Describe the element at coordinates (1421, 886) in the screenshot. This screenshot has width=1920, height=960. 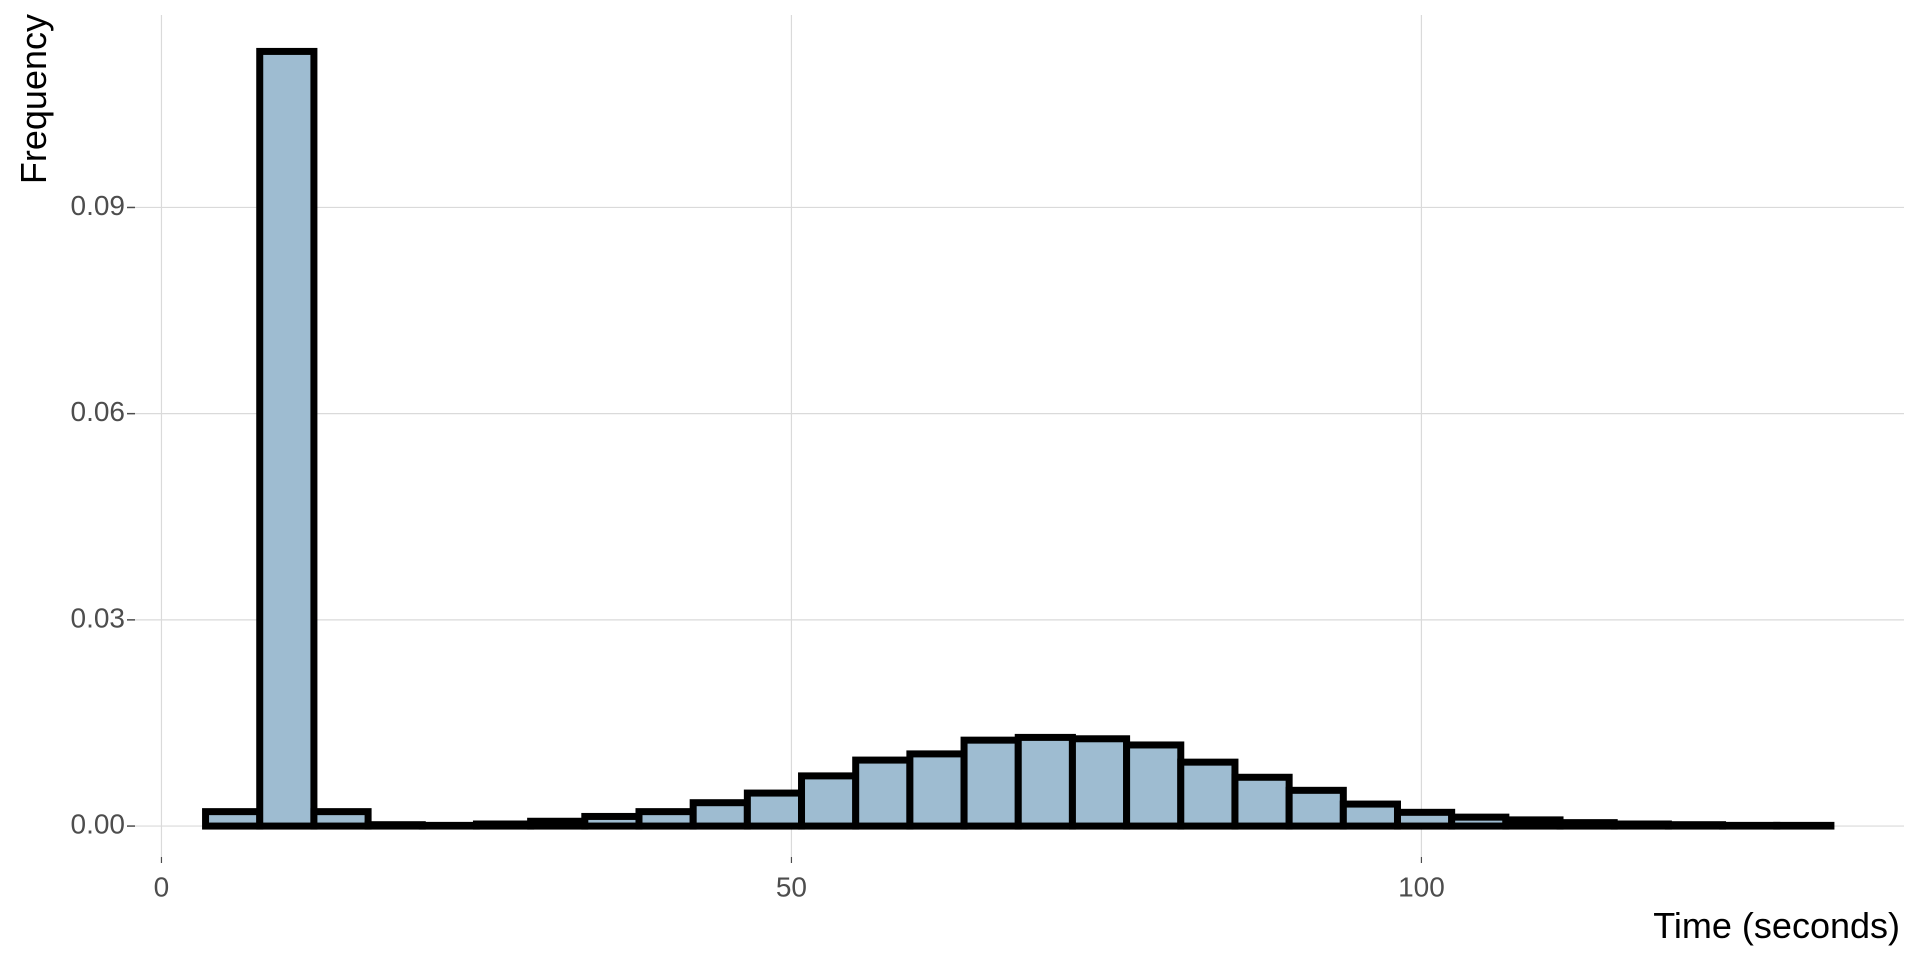
I see `x-tick-label: 100` at that location.